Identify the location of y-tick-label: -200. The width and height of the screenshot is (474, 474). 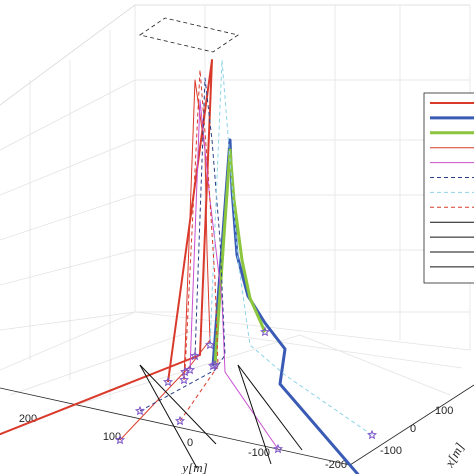
(336, 465).